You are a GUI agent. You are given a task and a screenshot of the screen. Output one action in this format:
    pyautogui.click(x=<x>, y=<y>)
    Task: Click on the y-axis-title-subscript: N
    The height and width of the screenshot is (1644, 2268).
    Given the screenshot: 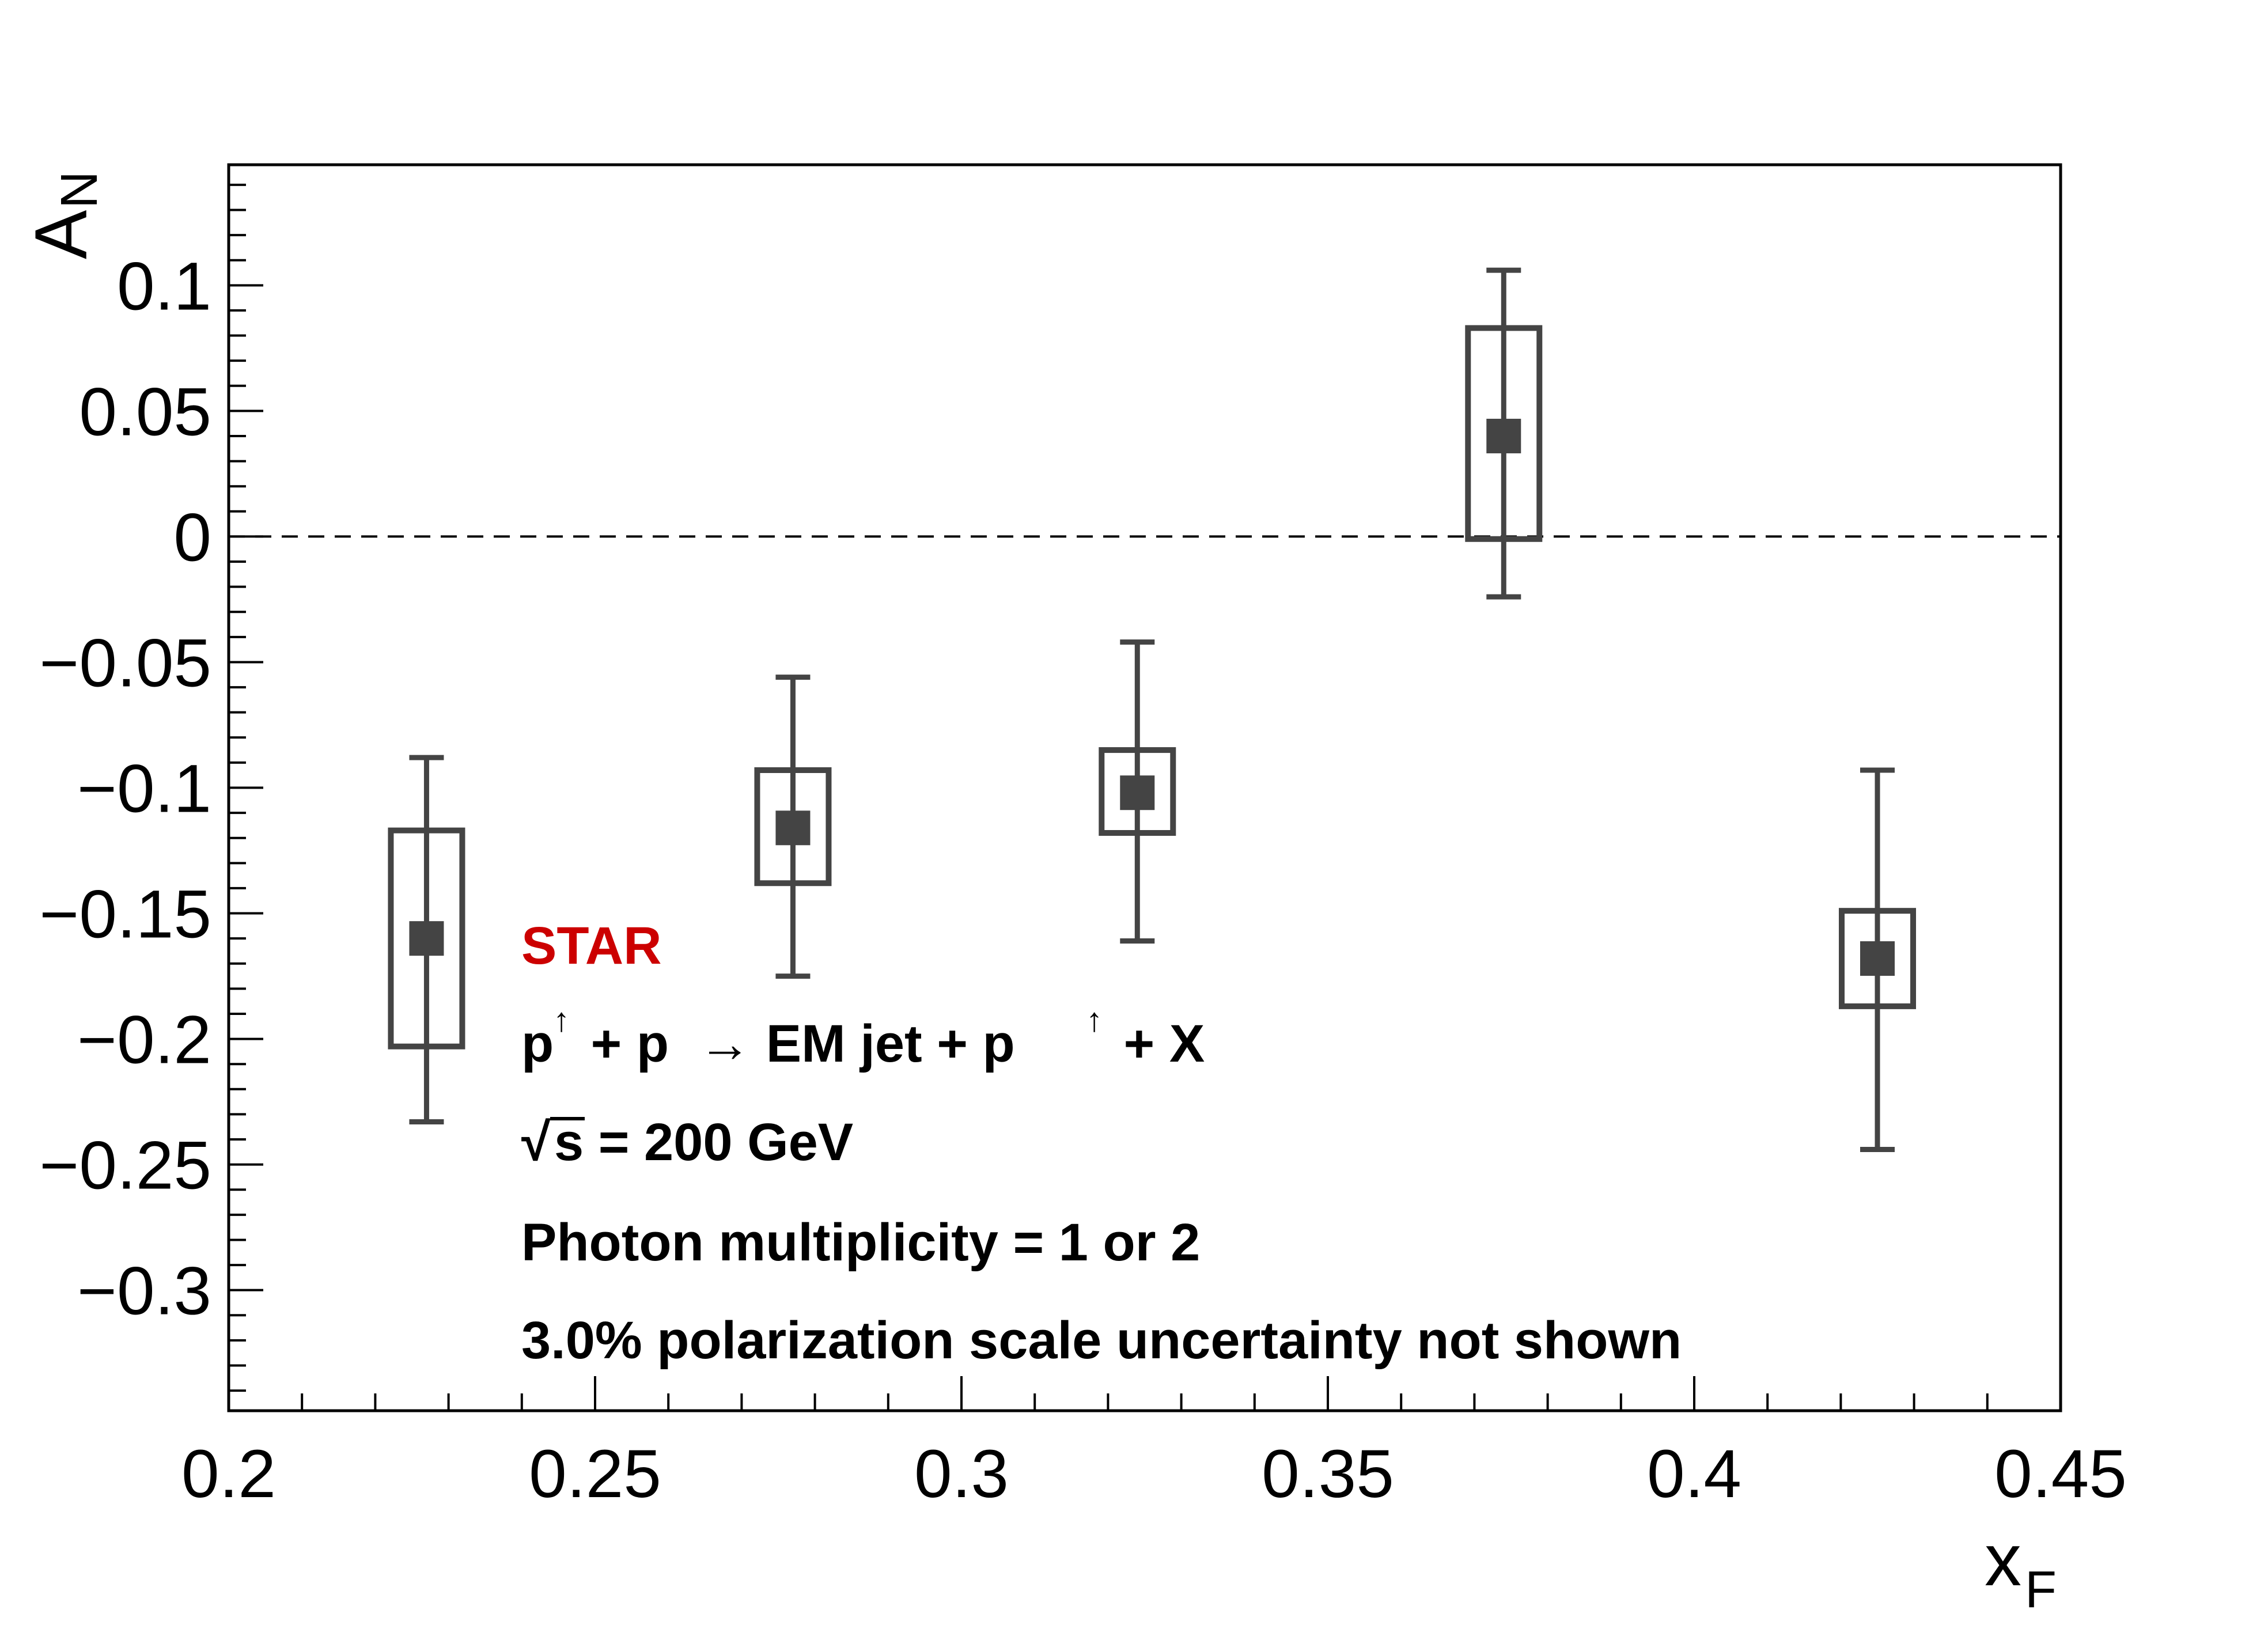 What is the action you would take?
    pyautogui.click(x=79, y=190)
    